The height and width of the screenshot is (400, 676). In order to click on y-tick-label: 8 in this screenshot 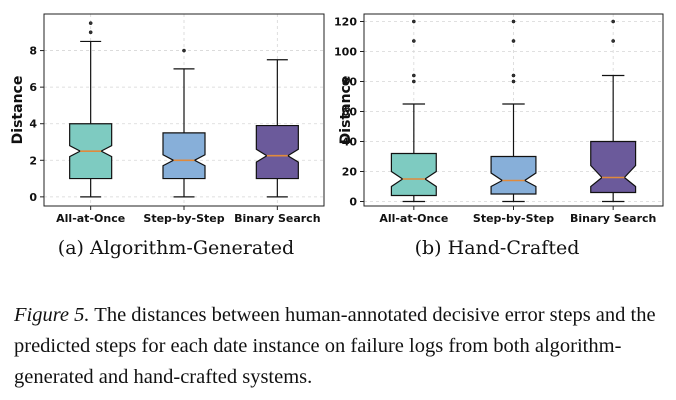, I will do `click(33, 51)`.